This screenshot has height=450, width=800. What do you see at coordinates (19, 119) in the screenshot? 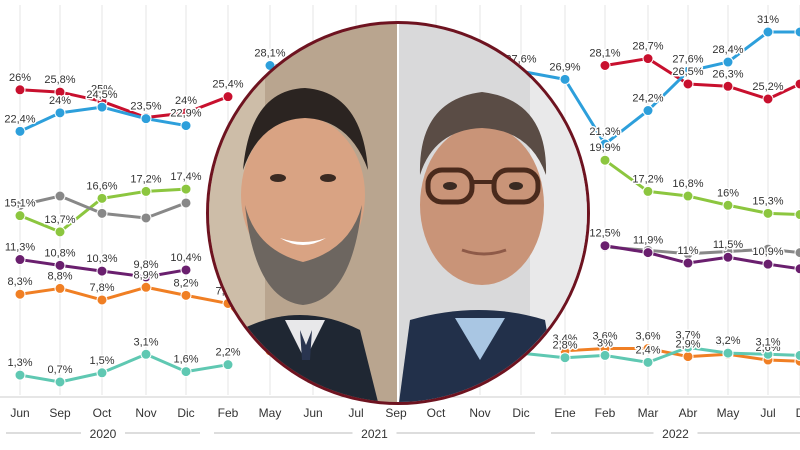
I see `data-label: 22,4%` at bounding box center [19, 119].